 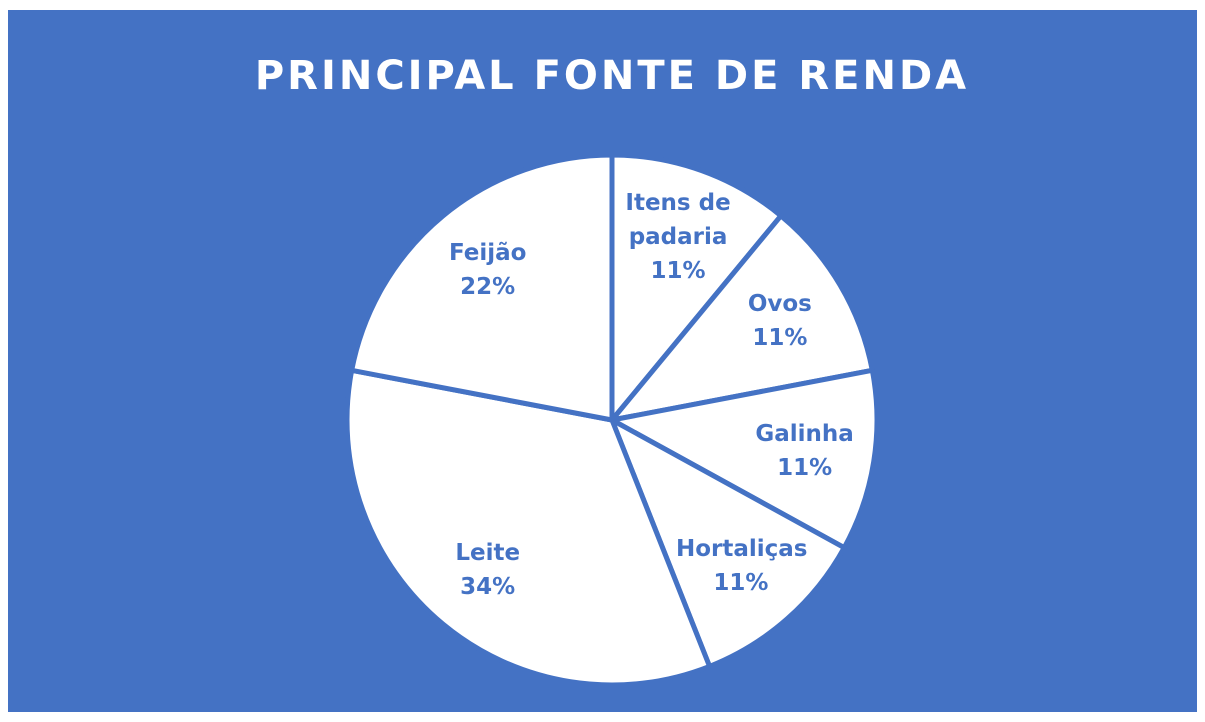 I want to click on value-label: 34%, so click(x=488, y=587).